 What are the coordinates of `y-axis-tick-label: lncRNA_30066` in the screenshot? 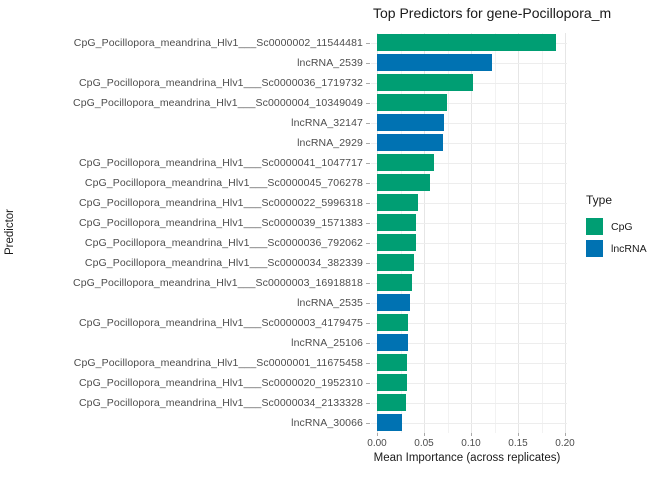 It's located at (327, 423).